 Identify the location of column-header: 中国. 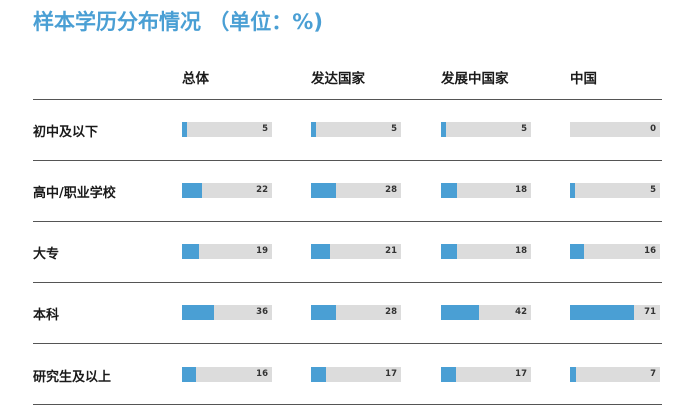
(583, 79).